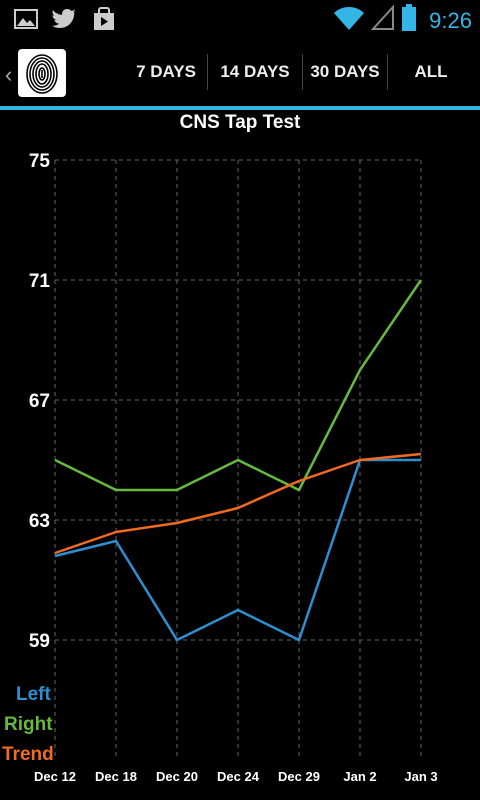 The image size is (480, 800). What do you see at coordinates (359, 776) in the screenshot?
I see `x-tick-label: Jan 2` at bounding box center [359, 776].